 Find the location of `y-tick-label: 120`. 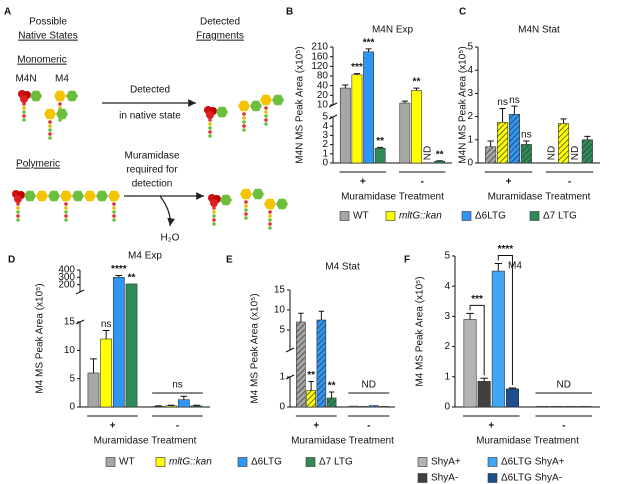

y-tick-label: 120 is located at coordinates (319, 66).